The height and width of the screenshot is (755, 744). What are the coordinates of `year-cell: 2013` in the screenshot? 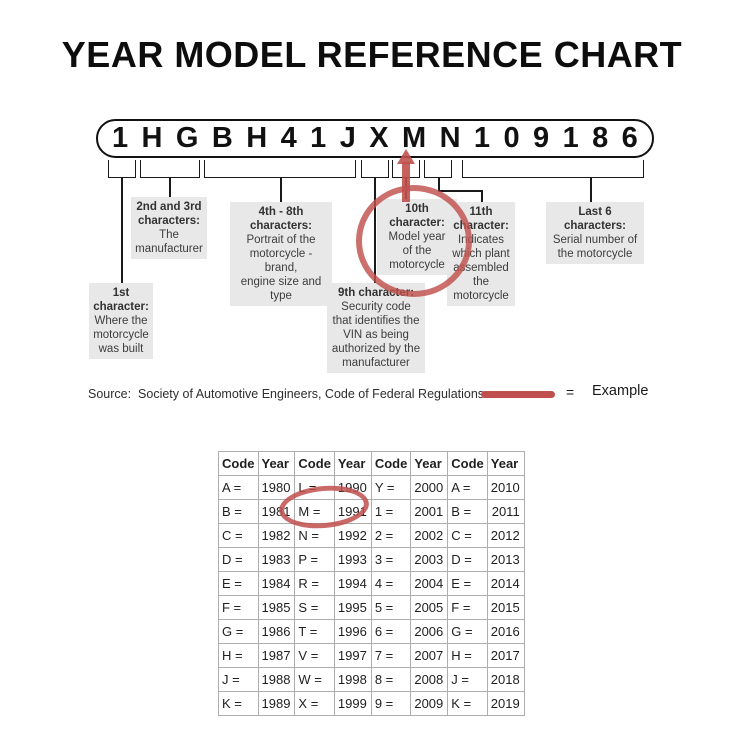 It's located at (505, 559).